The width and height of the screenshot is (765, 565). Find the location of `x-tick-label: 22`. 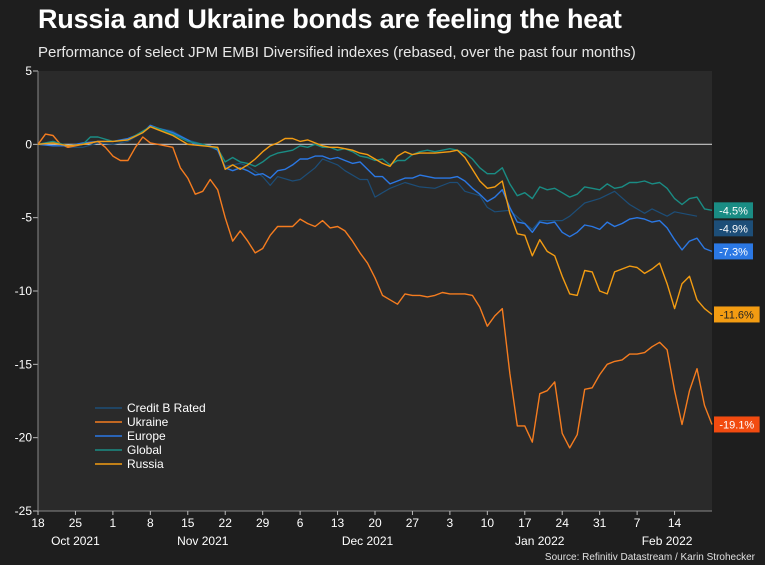

x-tick-label: 22 is located at coordinates (226, 523).